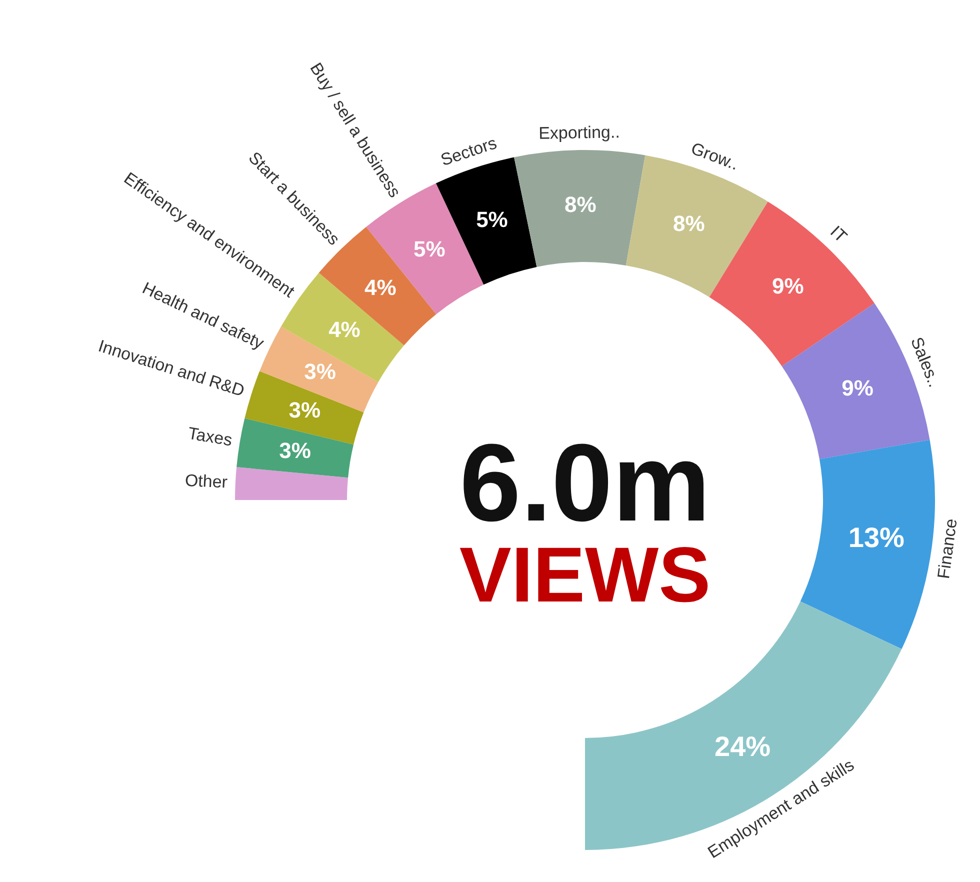 The image size is (980, 882). What do you see at coordinates (469, 151) in the screenshot?
I see `slice-label: Sectors` at bounding box center [469, 151].